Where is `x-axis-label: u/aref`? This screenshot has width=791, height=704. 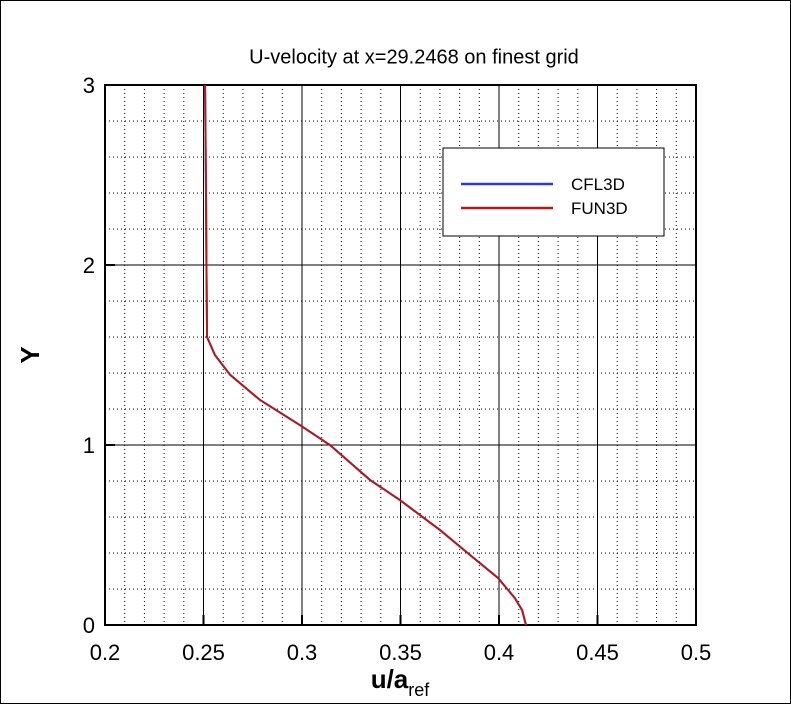
x-axis-label: u/aref is located at coordinates (401, 682).